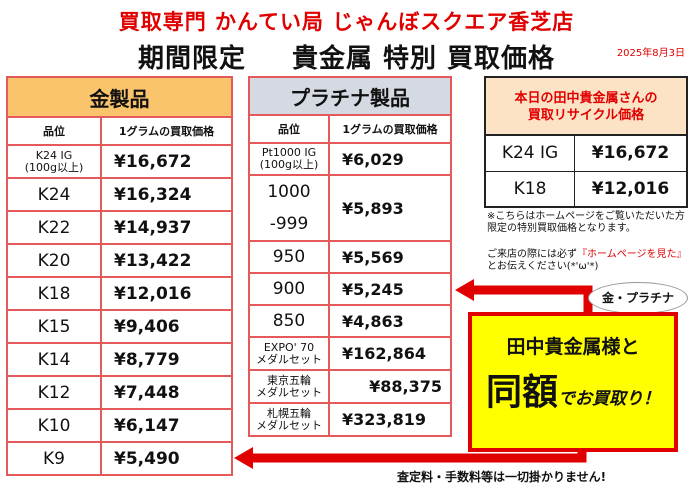 This screenshot has width=693, height=498. I want to click on gold-price: ¥12,016, so click(166, 293).